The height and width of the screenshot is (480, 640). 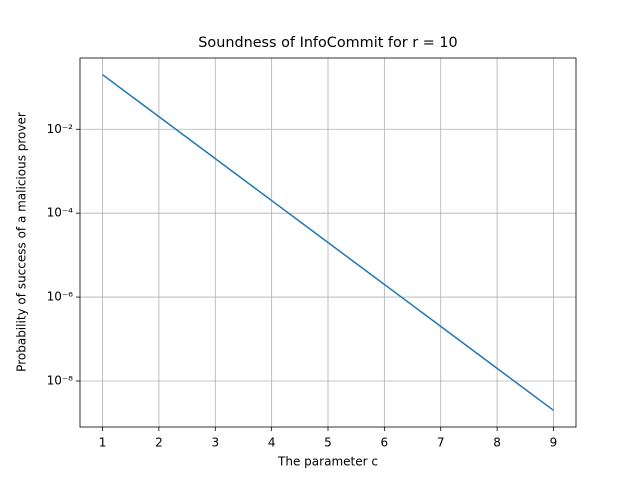 What do you see at coordinates (159, 443) in the screenshot?
I see `x-tick-label: 2` at bounding box center [159, 443].